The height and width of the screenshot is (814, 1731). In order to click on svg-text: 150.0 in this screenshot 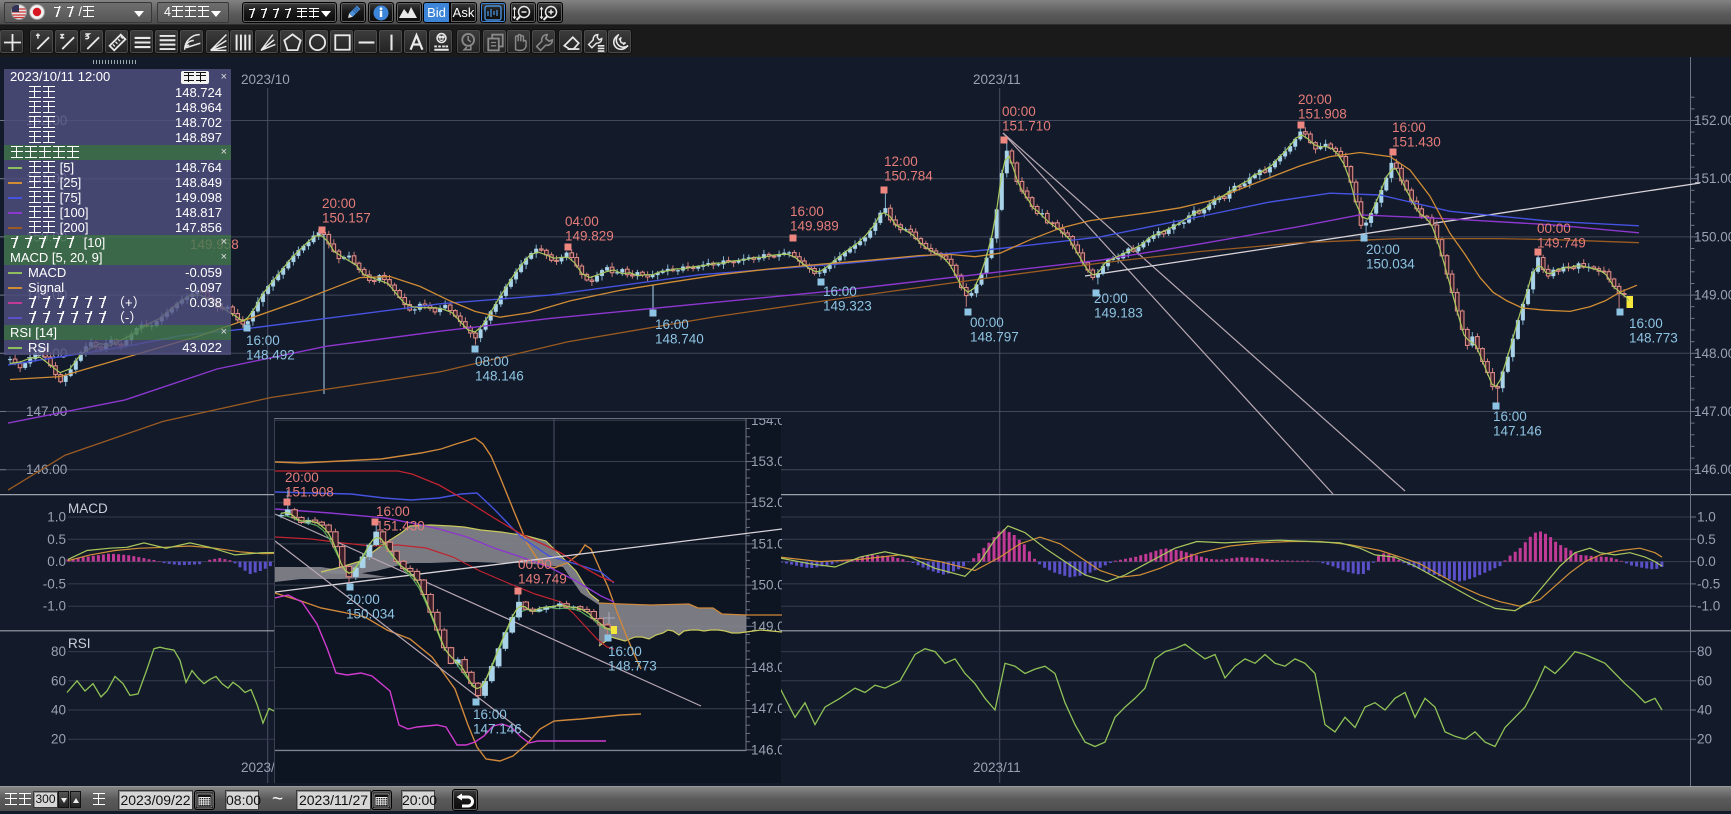, I will do `click(766, 585)`.